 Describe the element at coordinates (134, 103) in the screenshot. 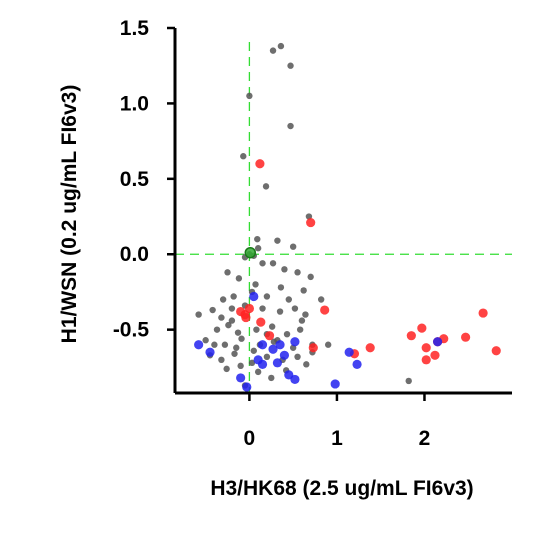

I see `y-tick-label: 1.0` at that location.